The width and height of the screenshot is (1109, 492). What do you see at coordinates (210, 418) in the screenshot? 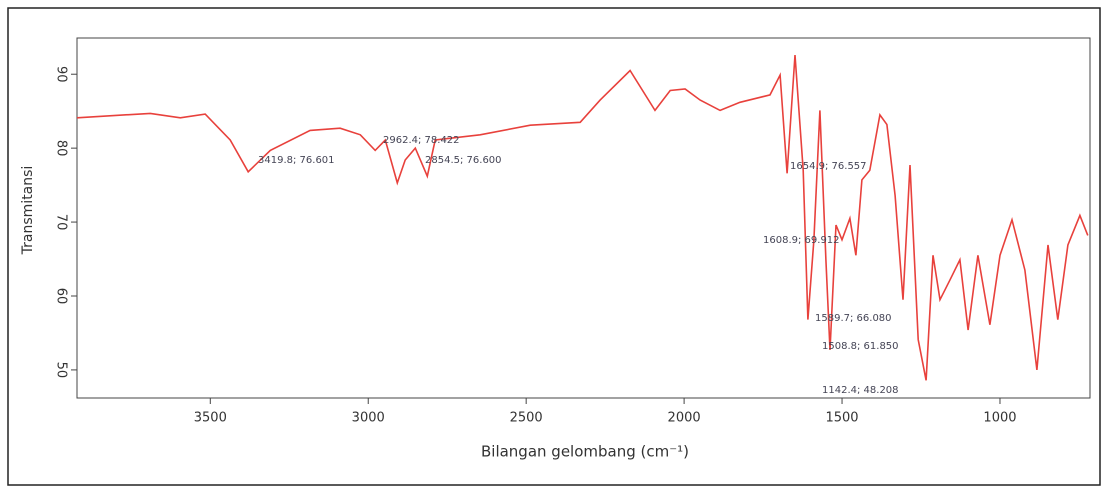
I see `x-tick-label: 3500` at bounding box center [210, 418].